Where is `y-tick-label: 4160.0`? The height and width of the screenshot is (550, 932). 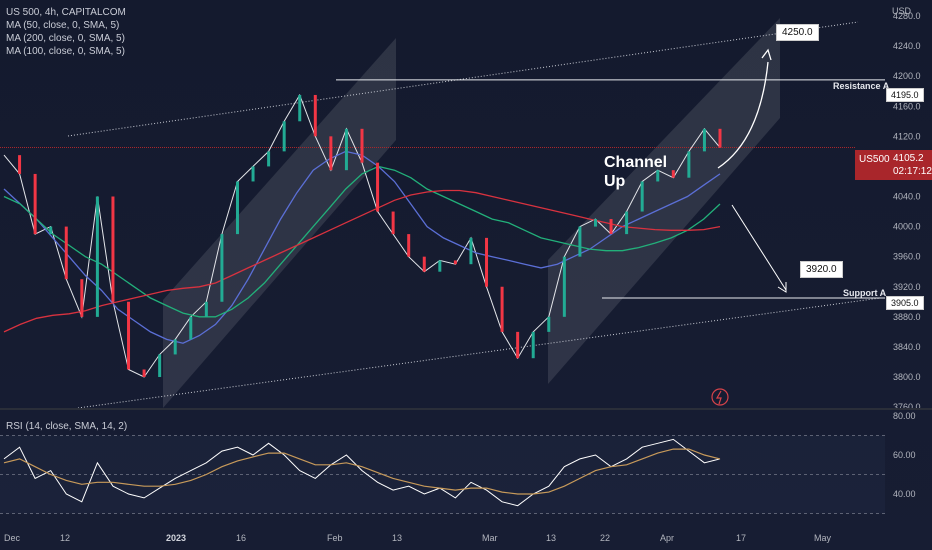 y-tick-label: 4160.0 is located at coordinates (907, 106).